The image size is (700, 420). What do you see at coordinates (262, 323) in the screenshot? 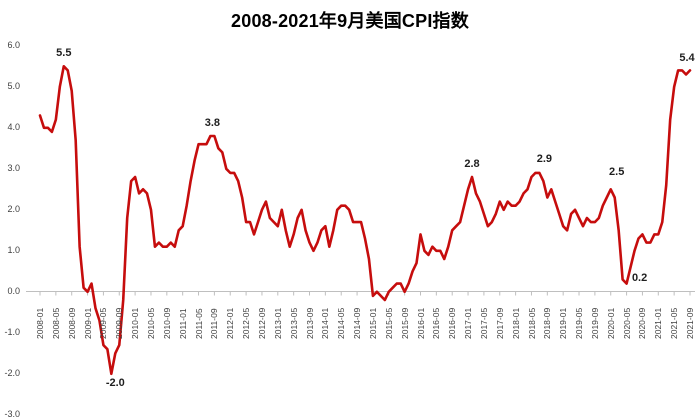
I see `x-tick-label: 2012-09` at bounding box center [262, 323].